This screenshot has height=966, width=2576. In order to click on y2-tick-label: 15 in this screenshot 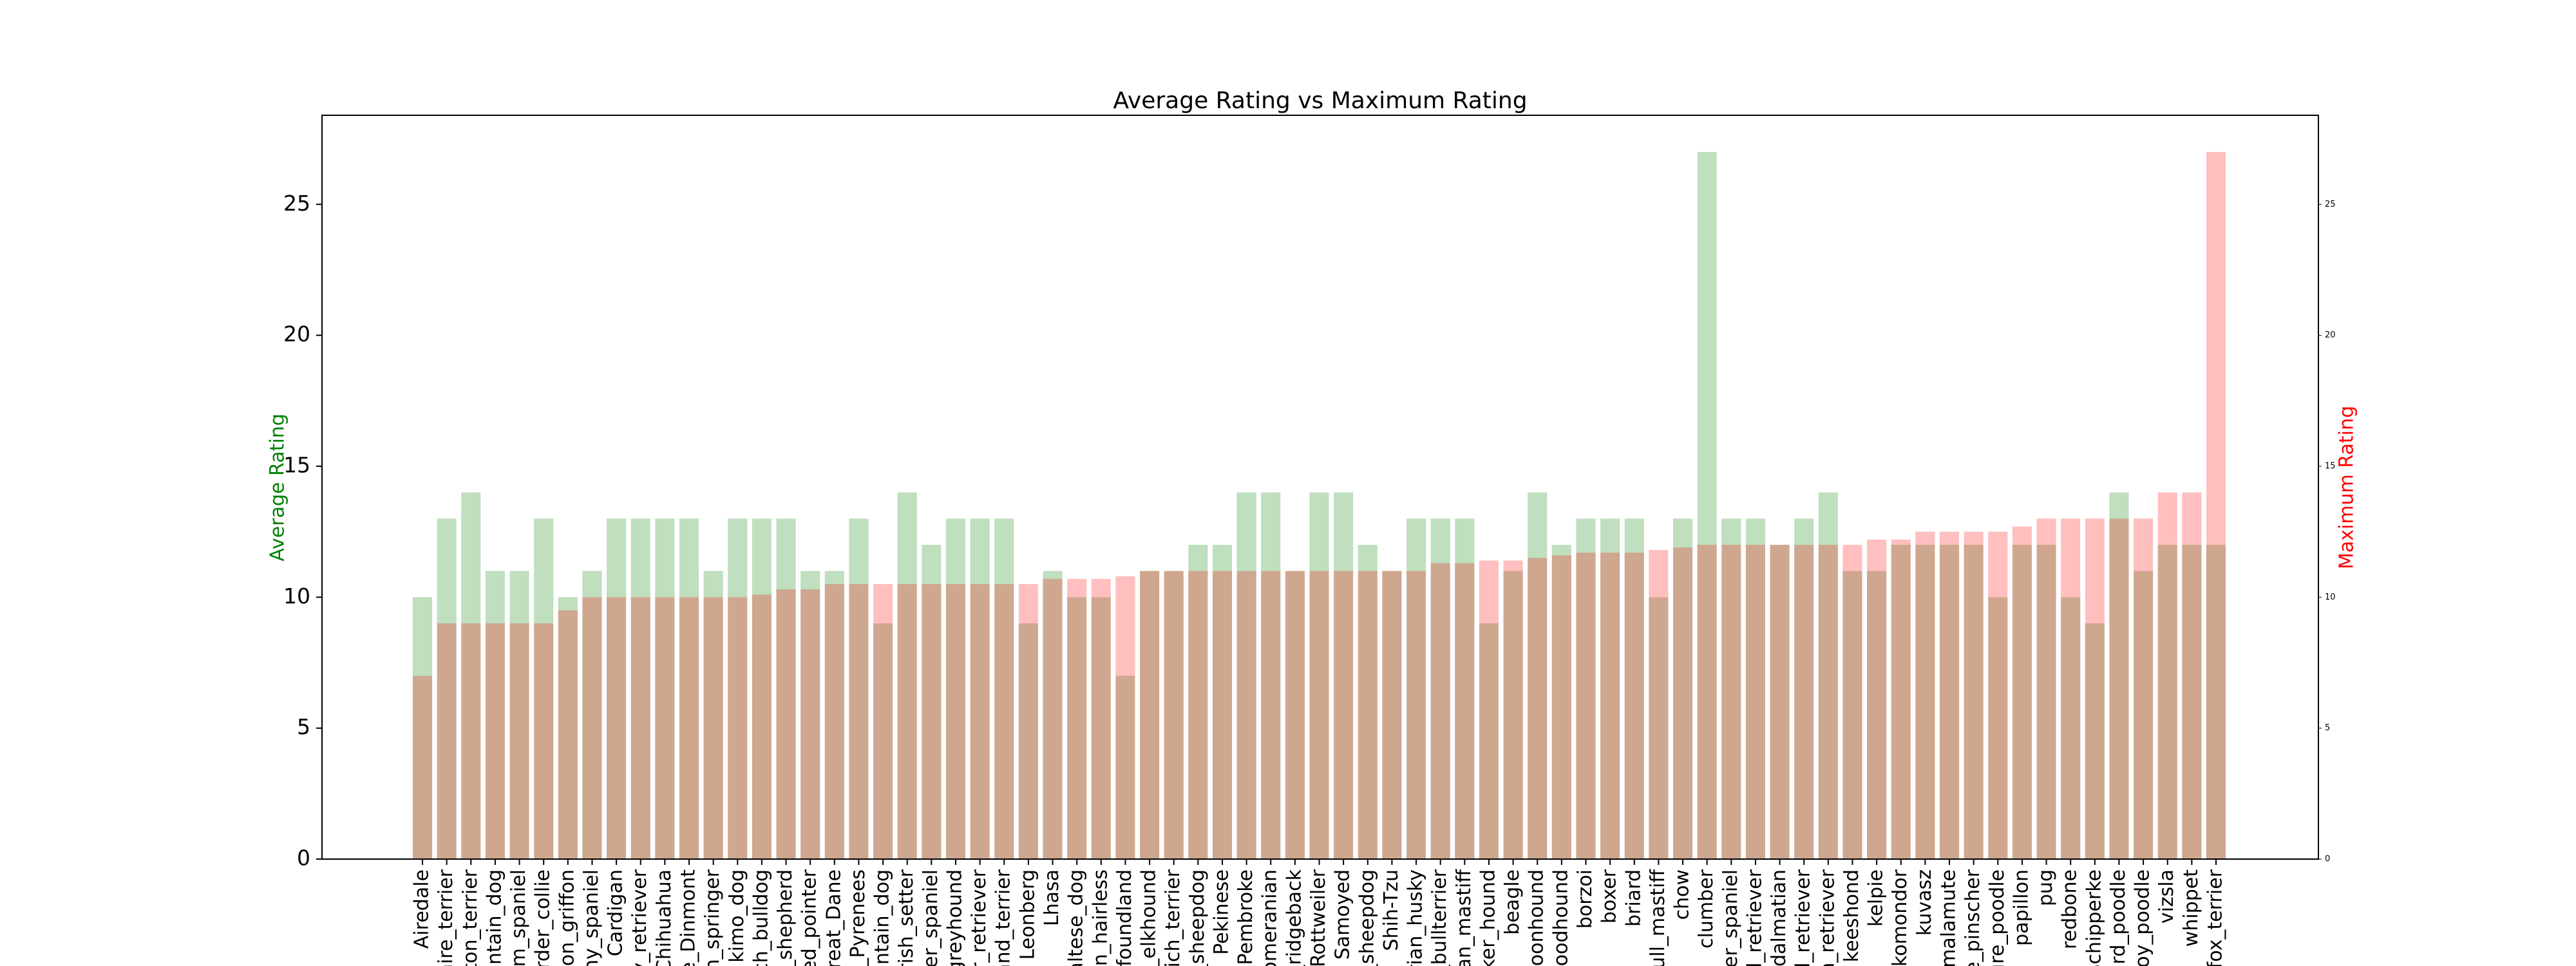, I will do `click(2330, 466)`.